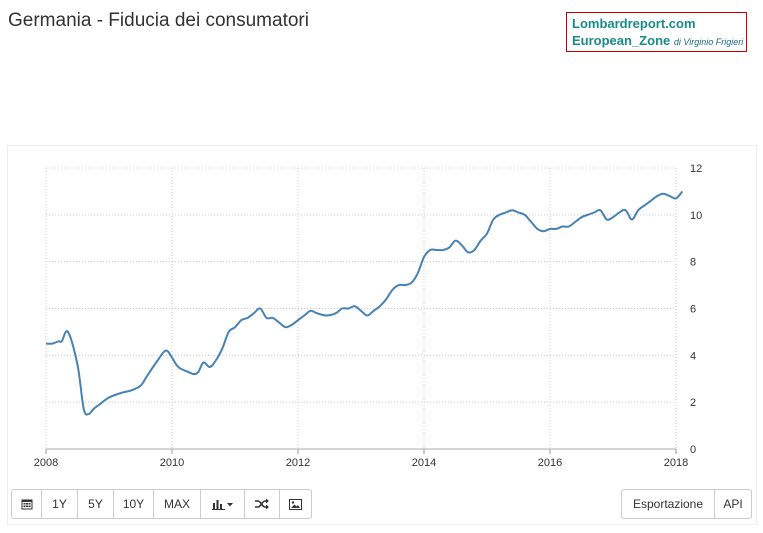 The height and width of the screenshot is (533, 763). Describe the element at coordinates (59, 504) in the screenshot. I see `range-1y-button: 1Y` at that location.